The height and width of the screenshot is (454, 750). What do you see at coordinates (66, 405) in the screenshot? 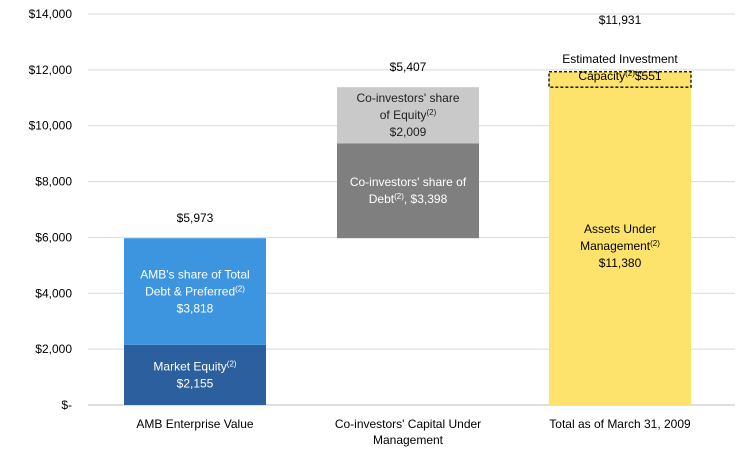
I see `y-tick-label: $-` at bounding box center [66, 405].